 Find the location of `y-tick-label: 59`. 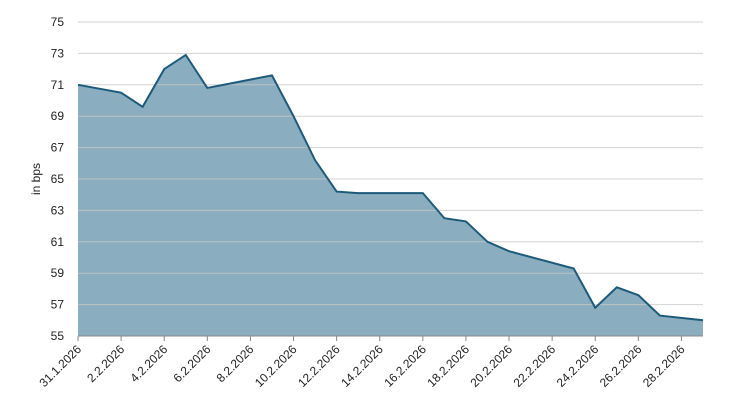

y-tick-label: 59 is located at coordinates (58, 273).